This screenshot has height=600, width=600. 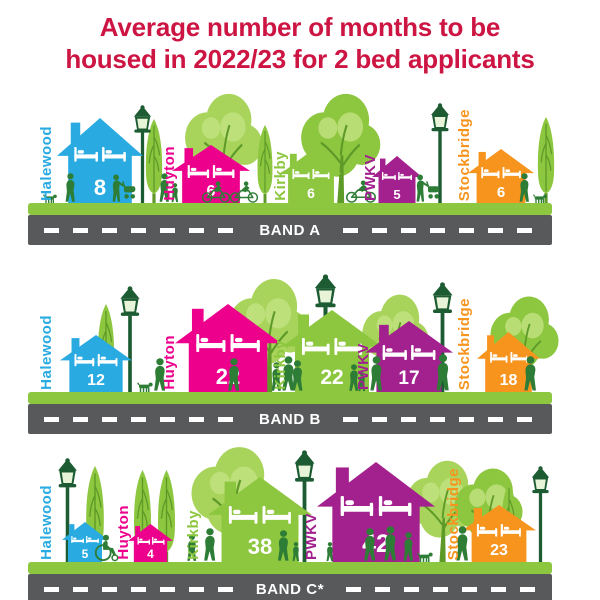 I want to click on band-label: BAND B, so click(x=290, y=419).